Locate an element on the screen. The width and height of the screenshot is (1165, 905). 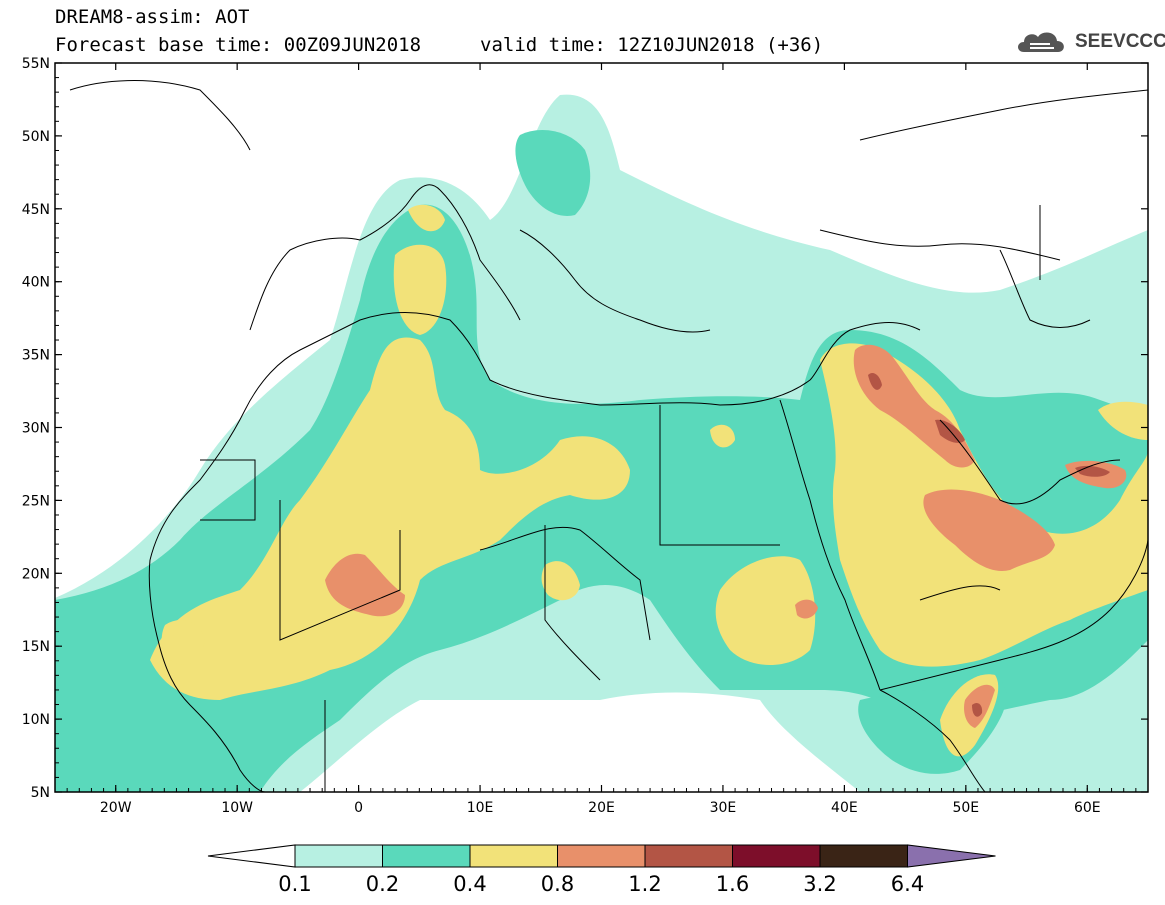
lat-label: 15N is located at coordinates (36, 647).